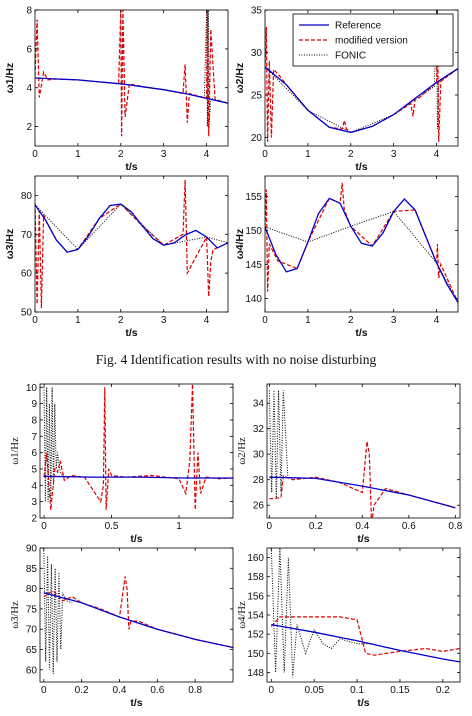 This screenshot has height=716, width=472. I want to click on y-axis-label: ω4/Hz, so click(242, 615).